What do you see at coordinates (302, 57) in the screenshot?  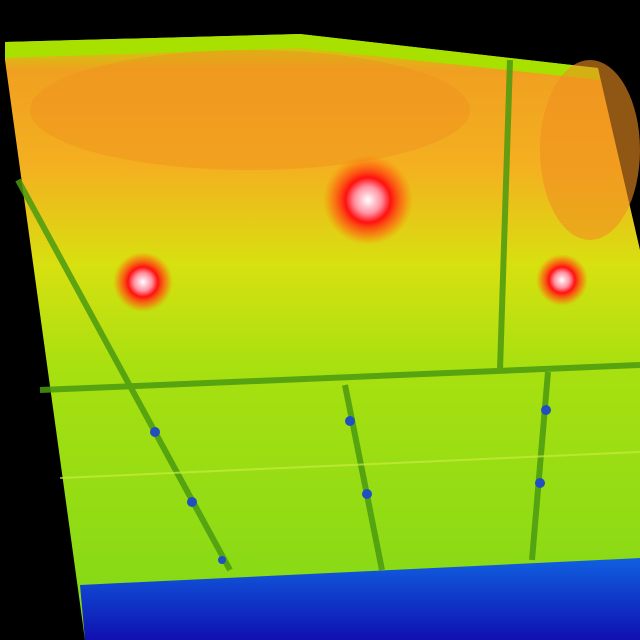 I see `panel-edge` at bounding box center [302, 57].